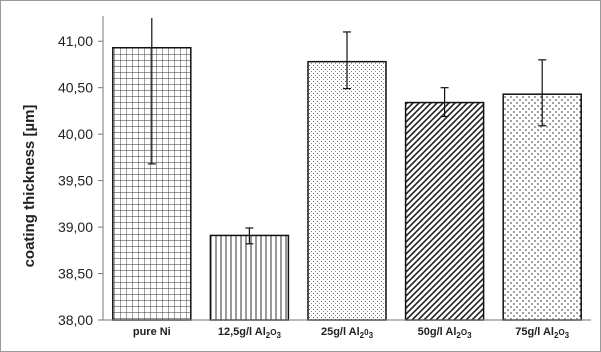 The width and height of the screenshot is (601, 352). I want to click on y-axis-title: coating thickness [µm], so click(29, 186).